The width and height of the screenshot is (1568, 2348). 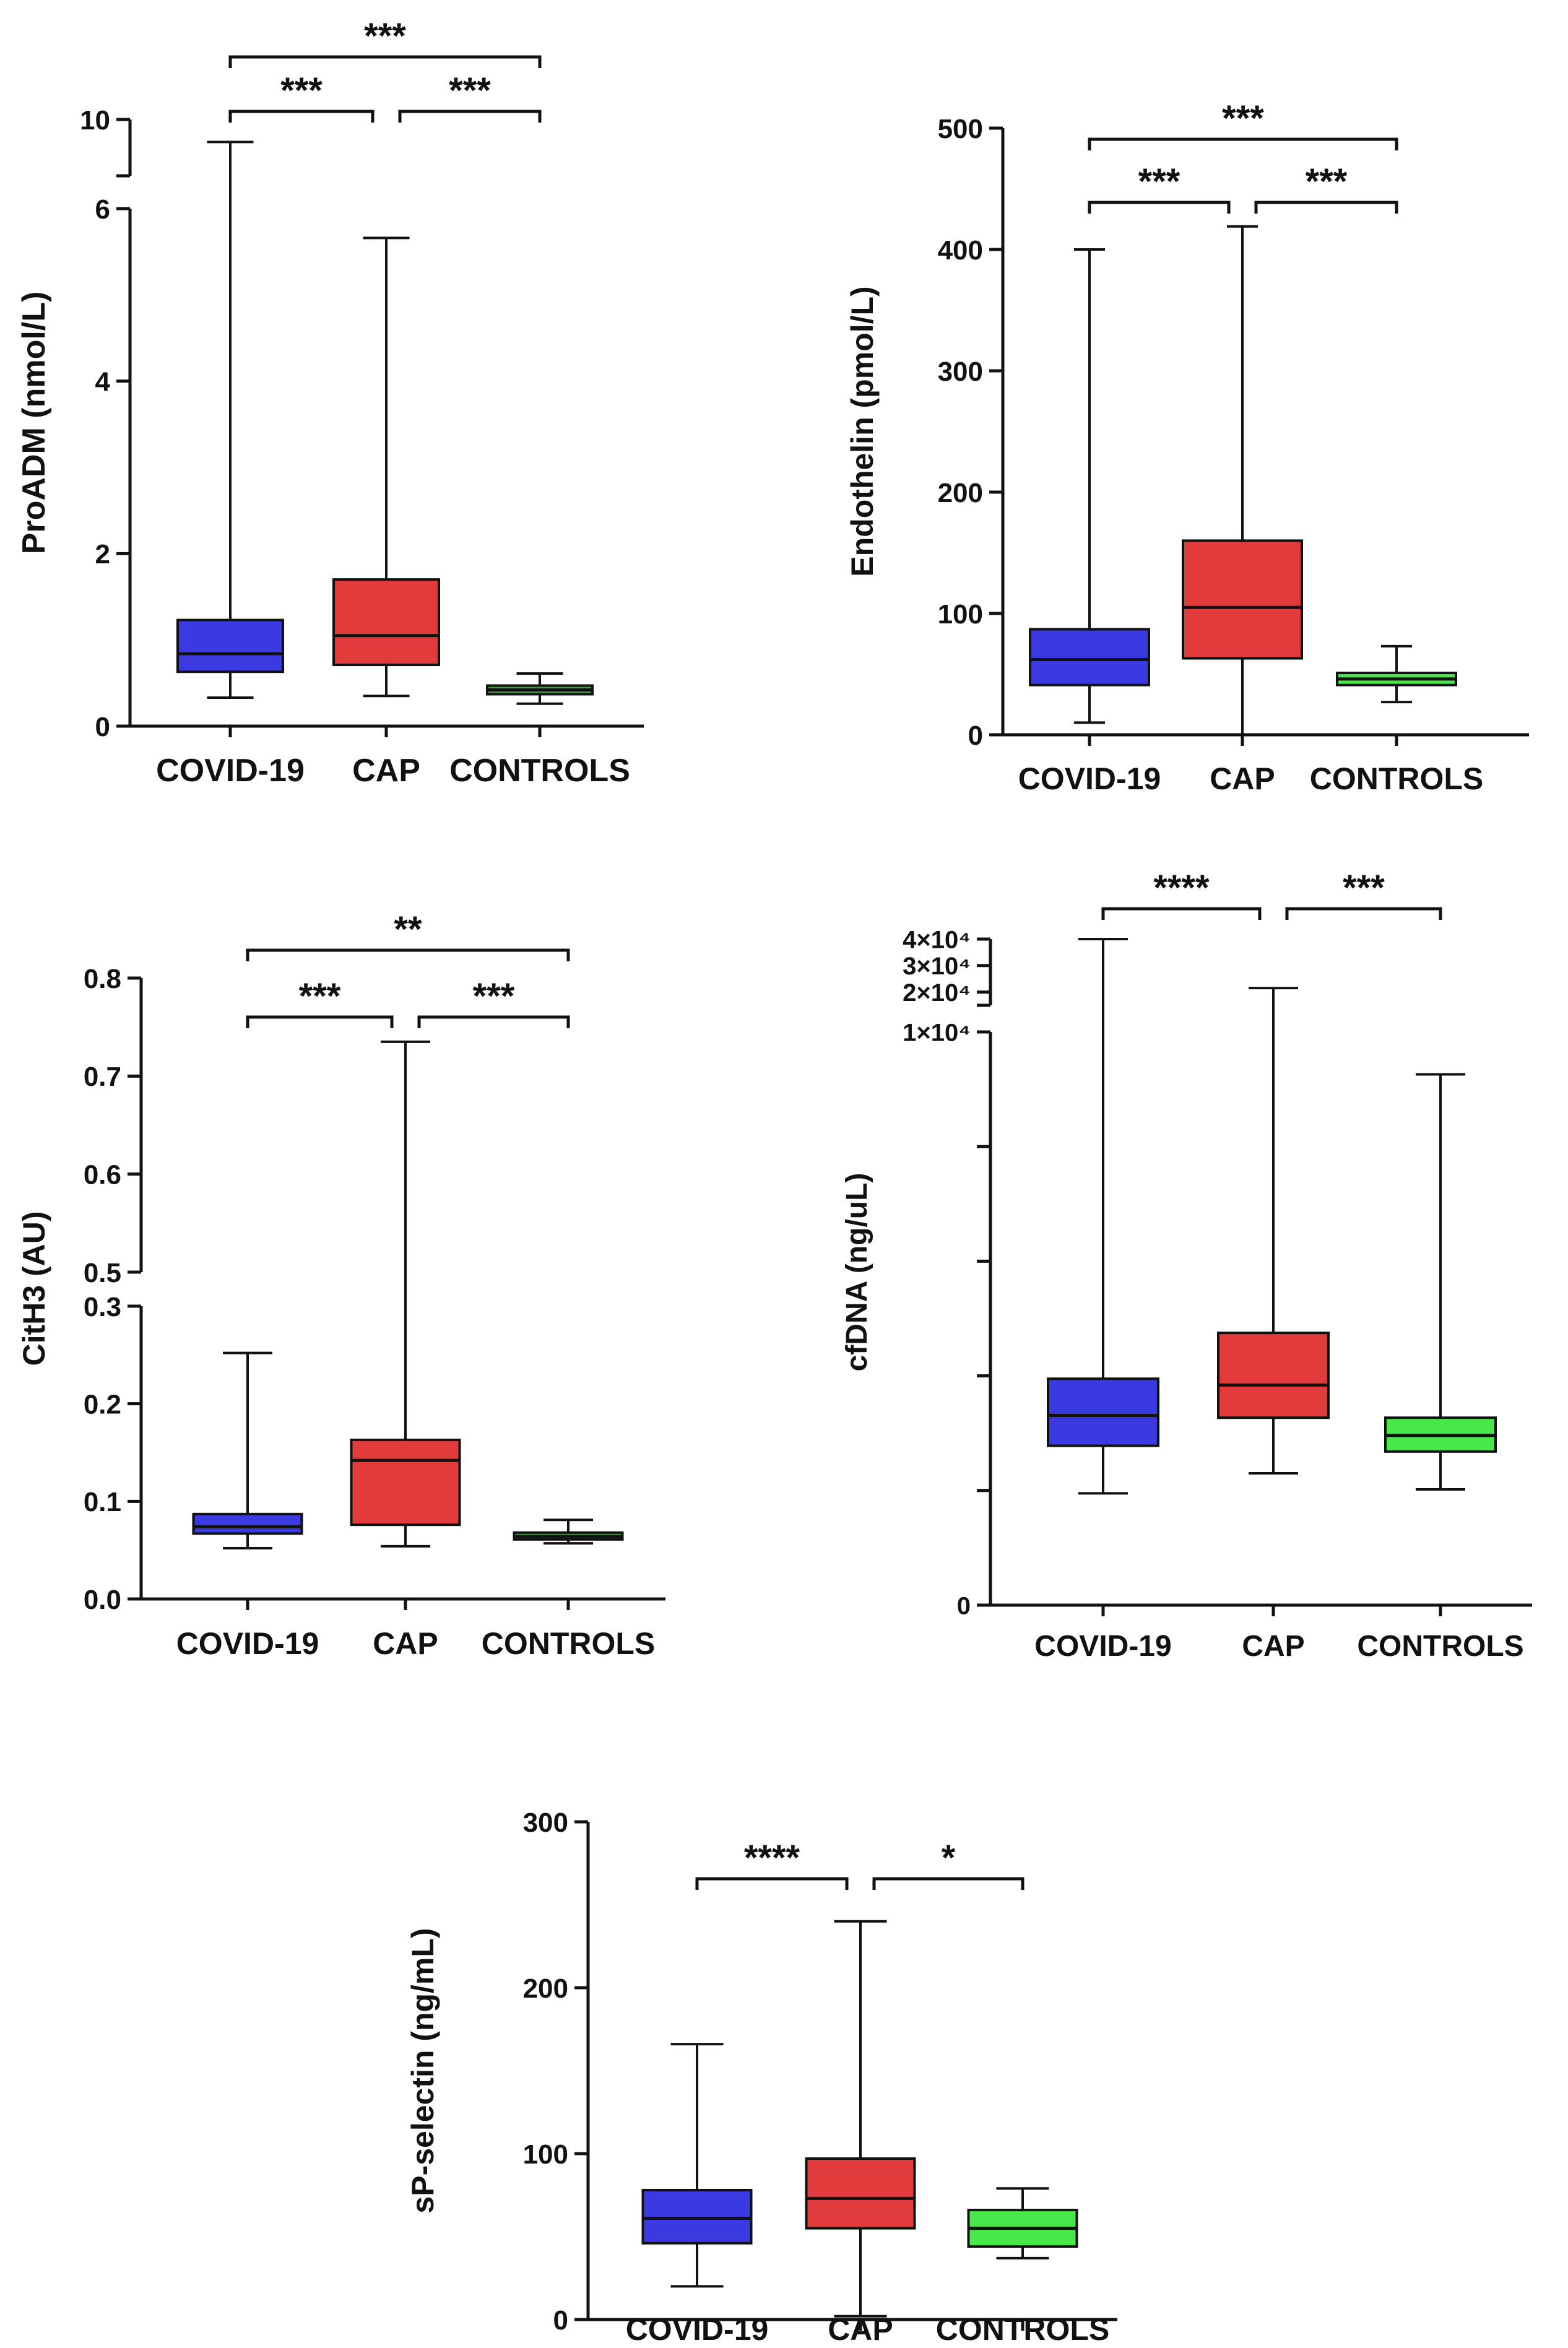 I want to click on y-tick-label: 0.6, so click(x=102, y=1175).